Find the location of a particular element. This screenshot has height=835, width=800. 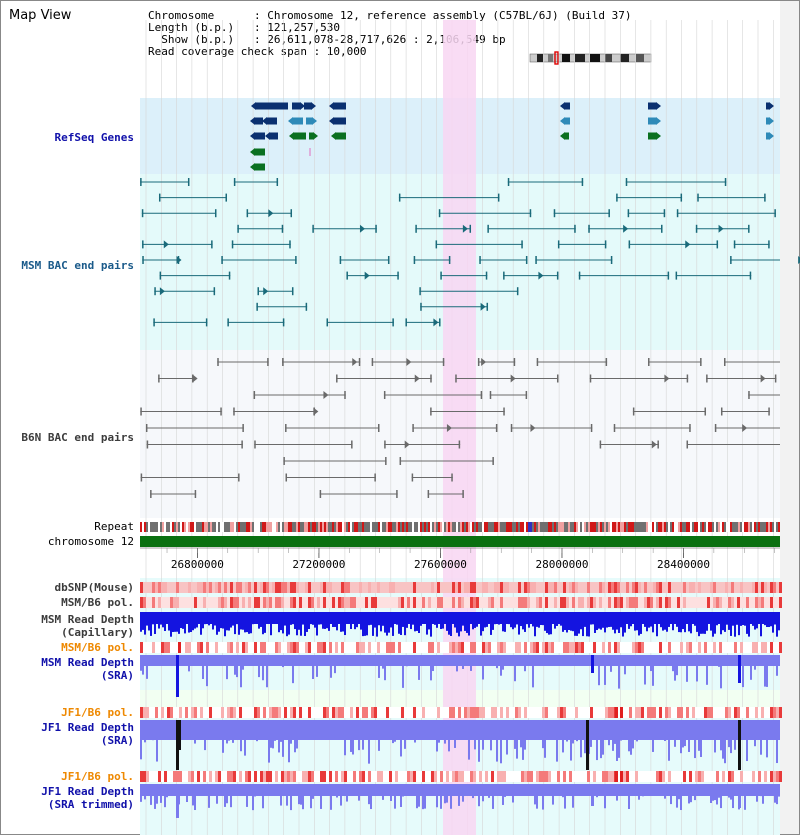

msm-bac-pairs is located at coordinates (470, 252).